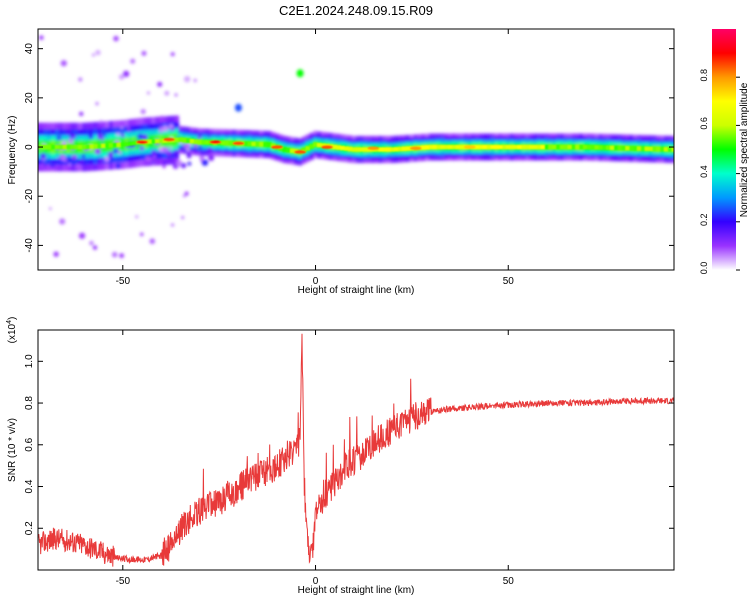 The image size is (750, 600). Describe the element at coordinates (704, 268) in the screenshot. I see `colorbar-tick-label: 0.0` at that location.